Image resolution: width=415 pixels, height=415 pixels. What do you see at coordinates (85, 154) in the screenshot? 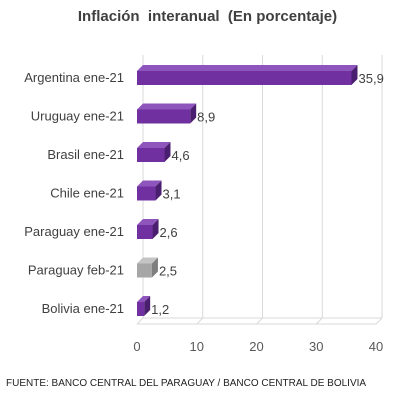
I see `category-label: Brasil ene-21` at bounding box center [85, 154].